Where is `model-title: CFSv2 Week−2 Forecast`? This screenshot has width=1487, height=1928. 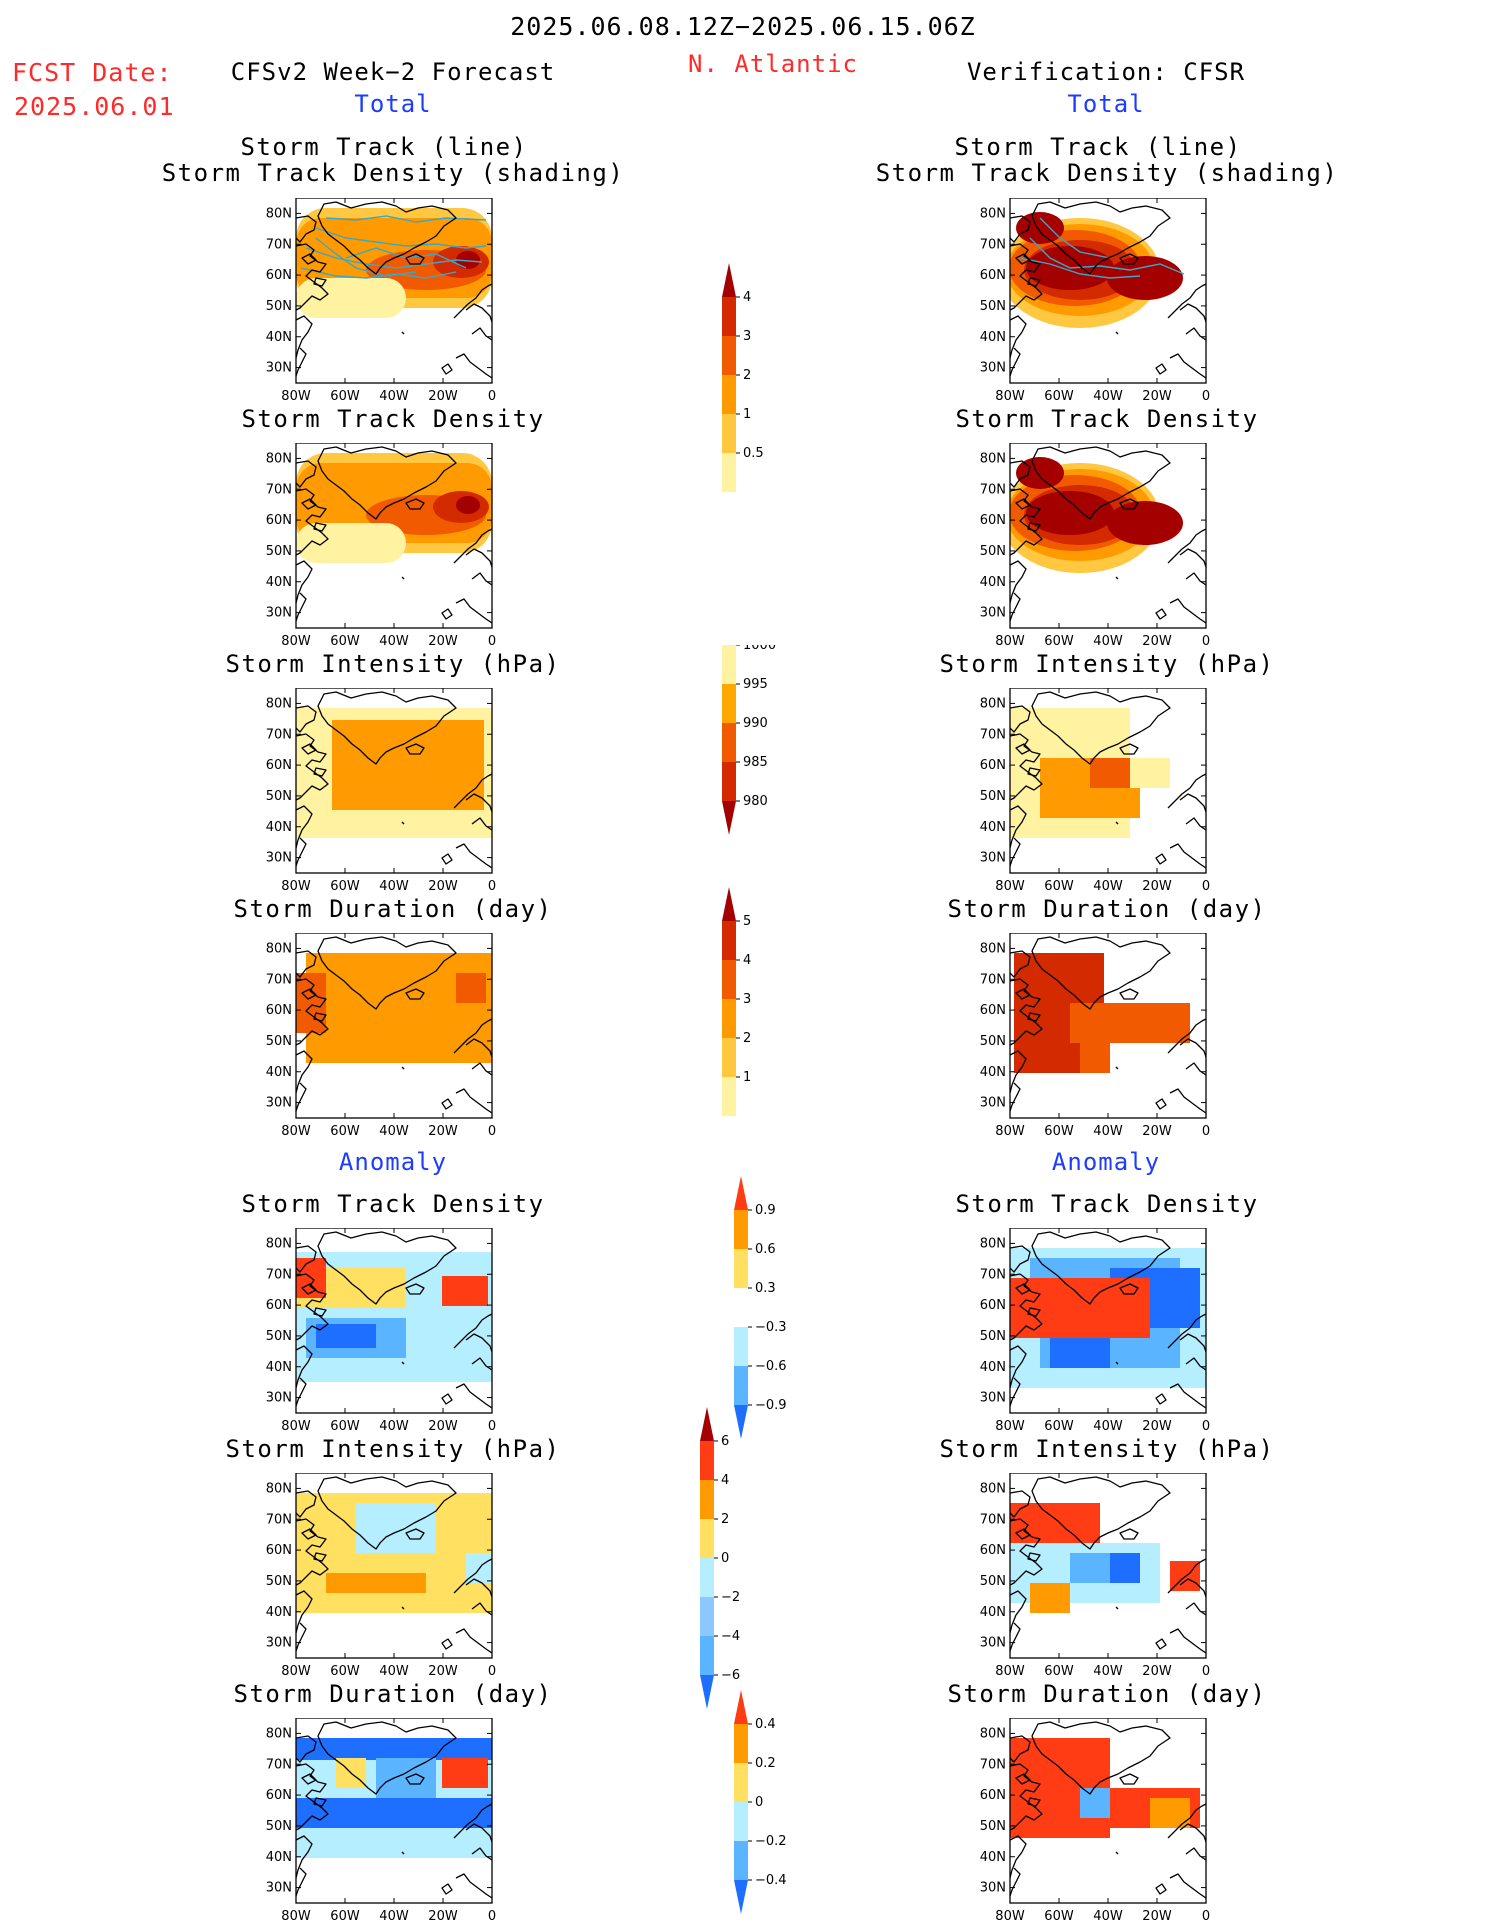
model-title: CFSv2 Week−2 Forecast is located at coordinates (393, 72).